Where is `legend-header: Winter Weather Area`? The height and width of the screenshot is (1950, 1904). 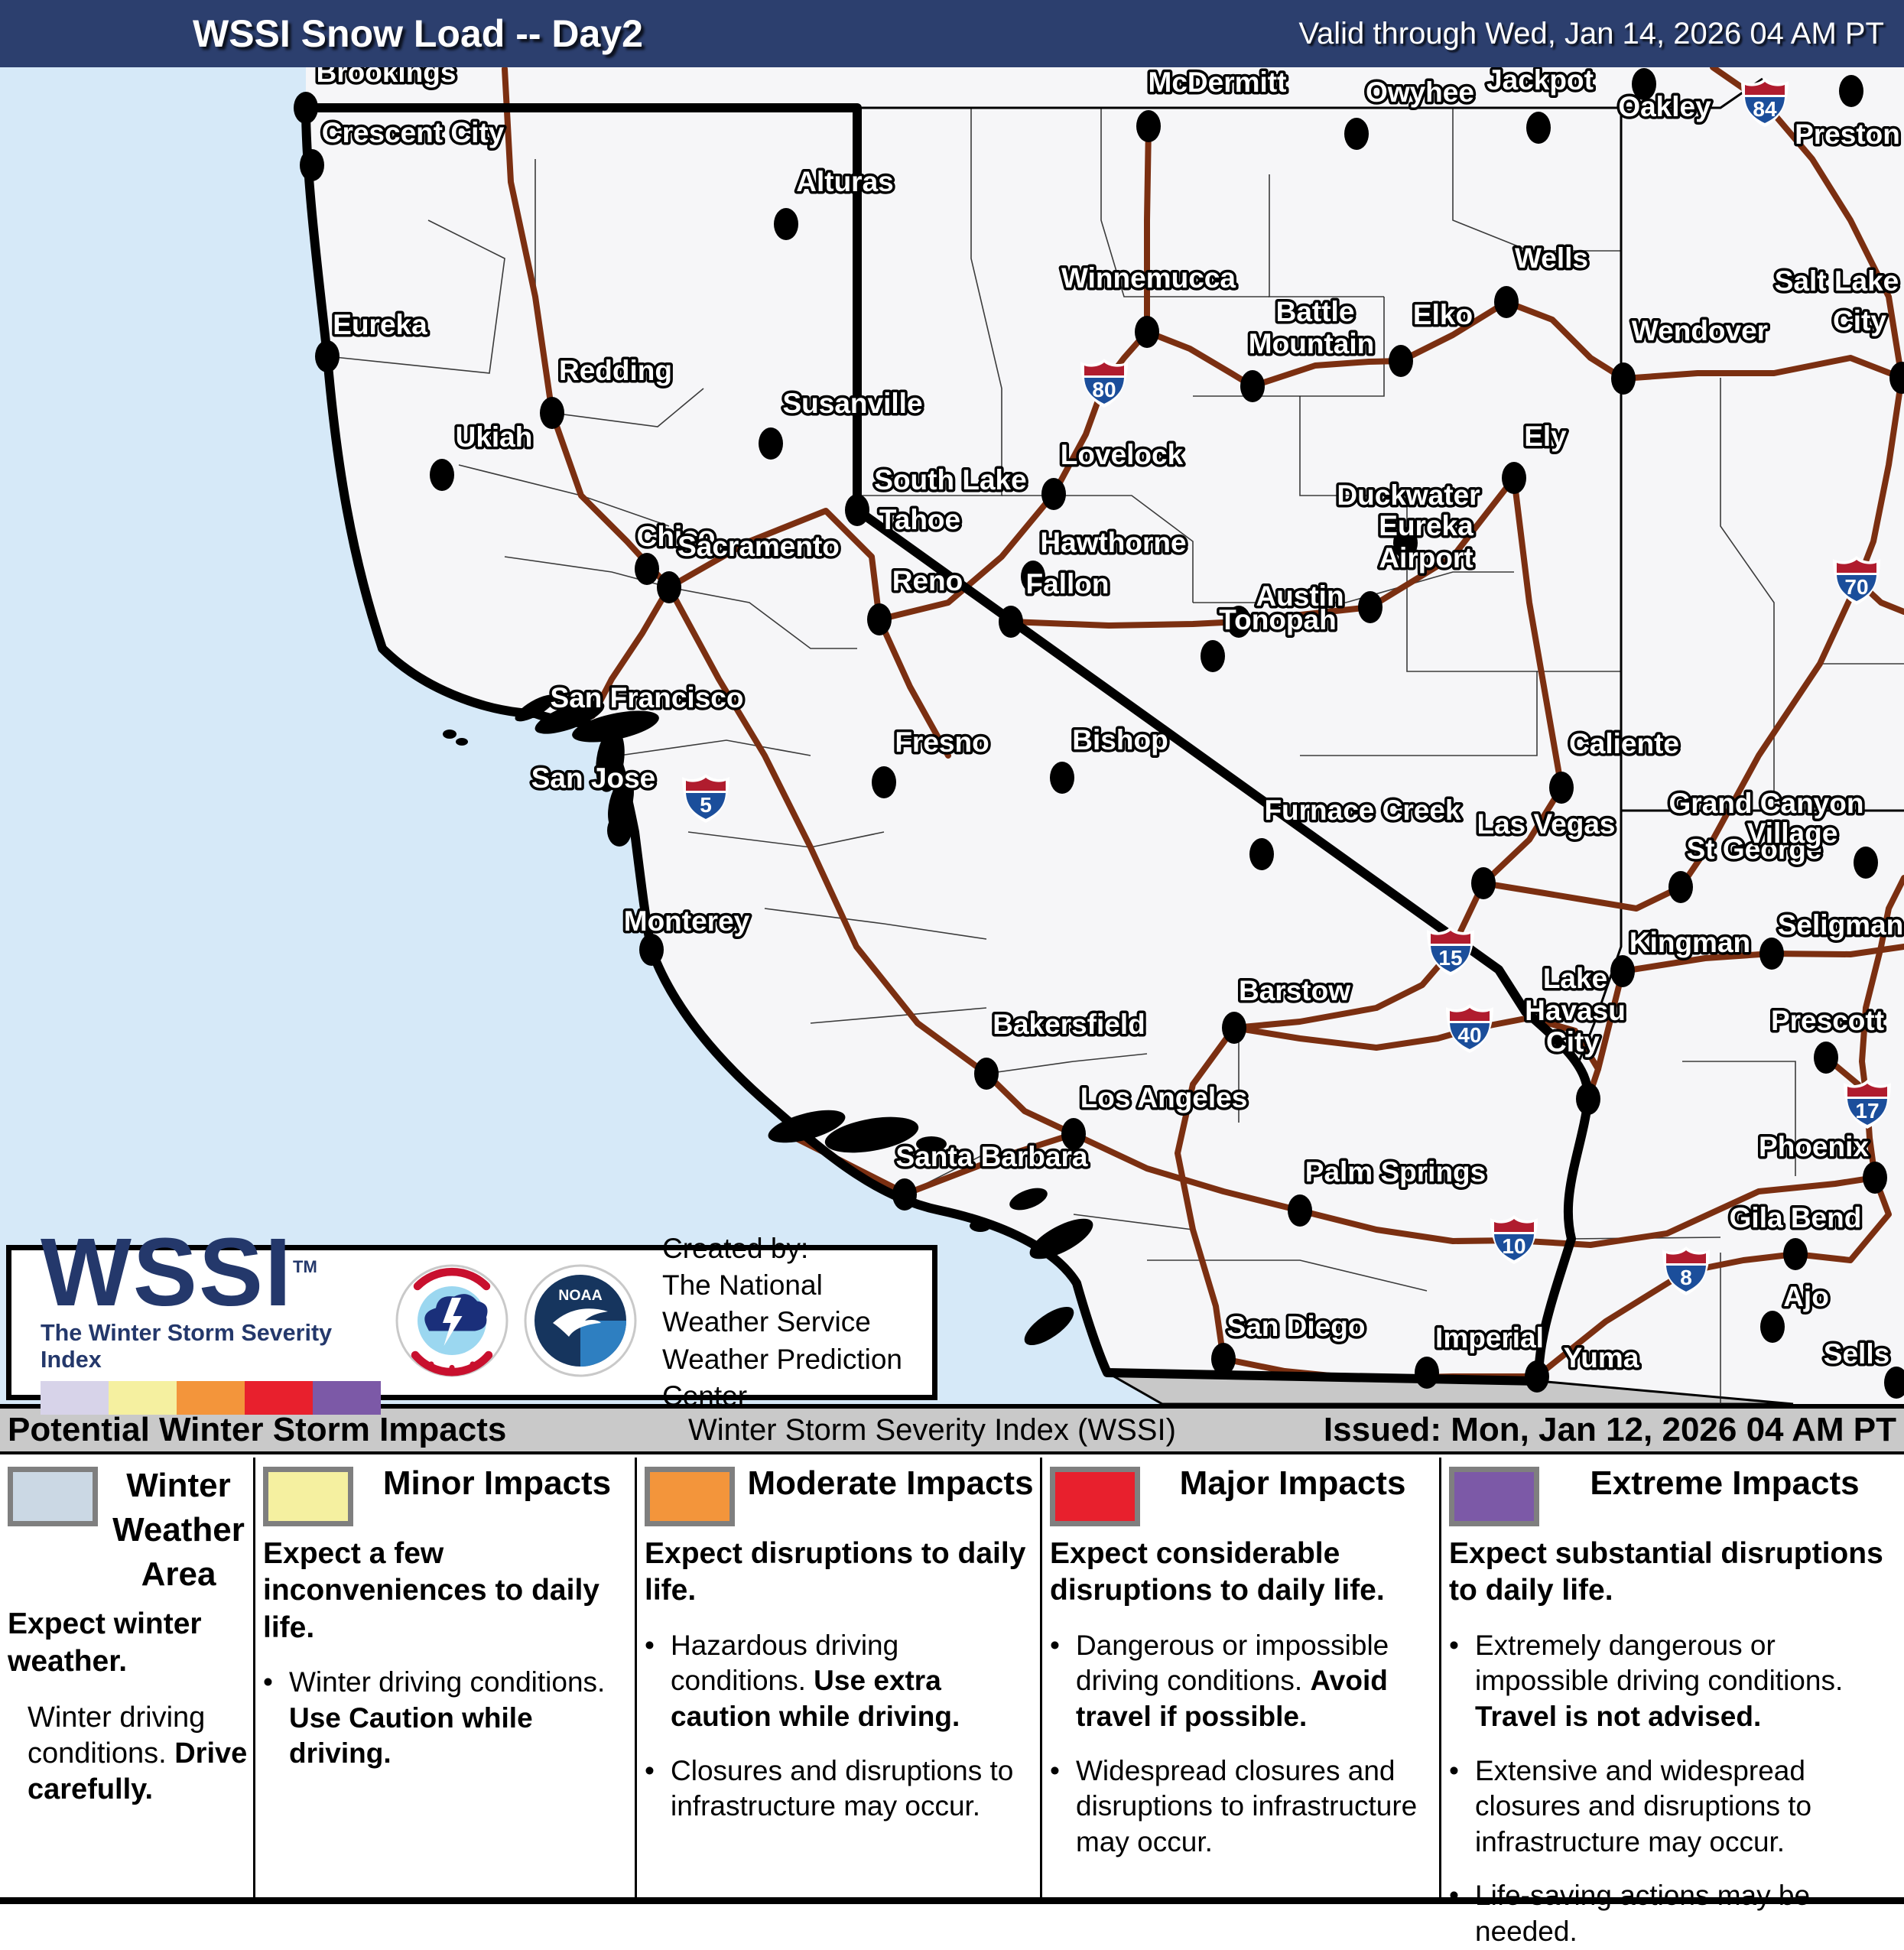
legend-header: Winter Weather Area is located at coordinates (178, 1530).